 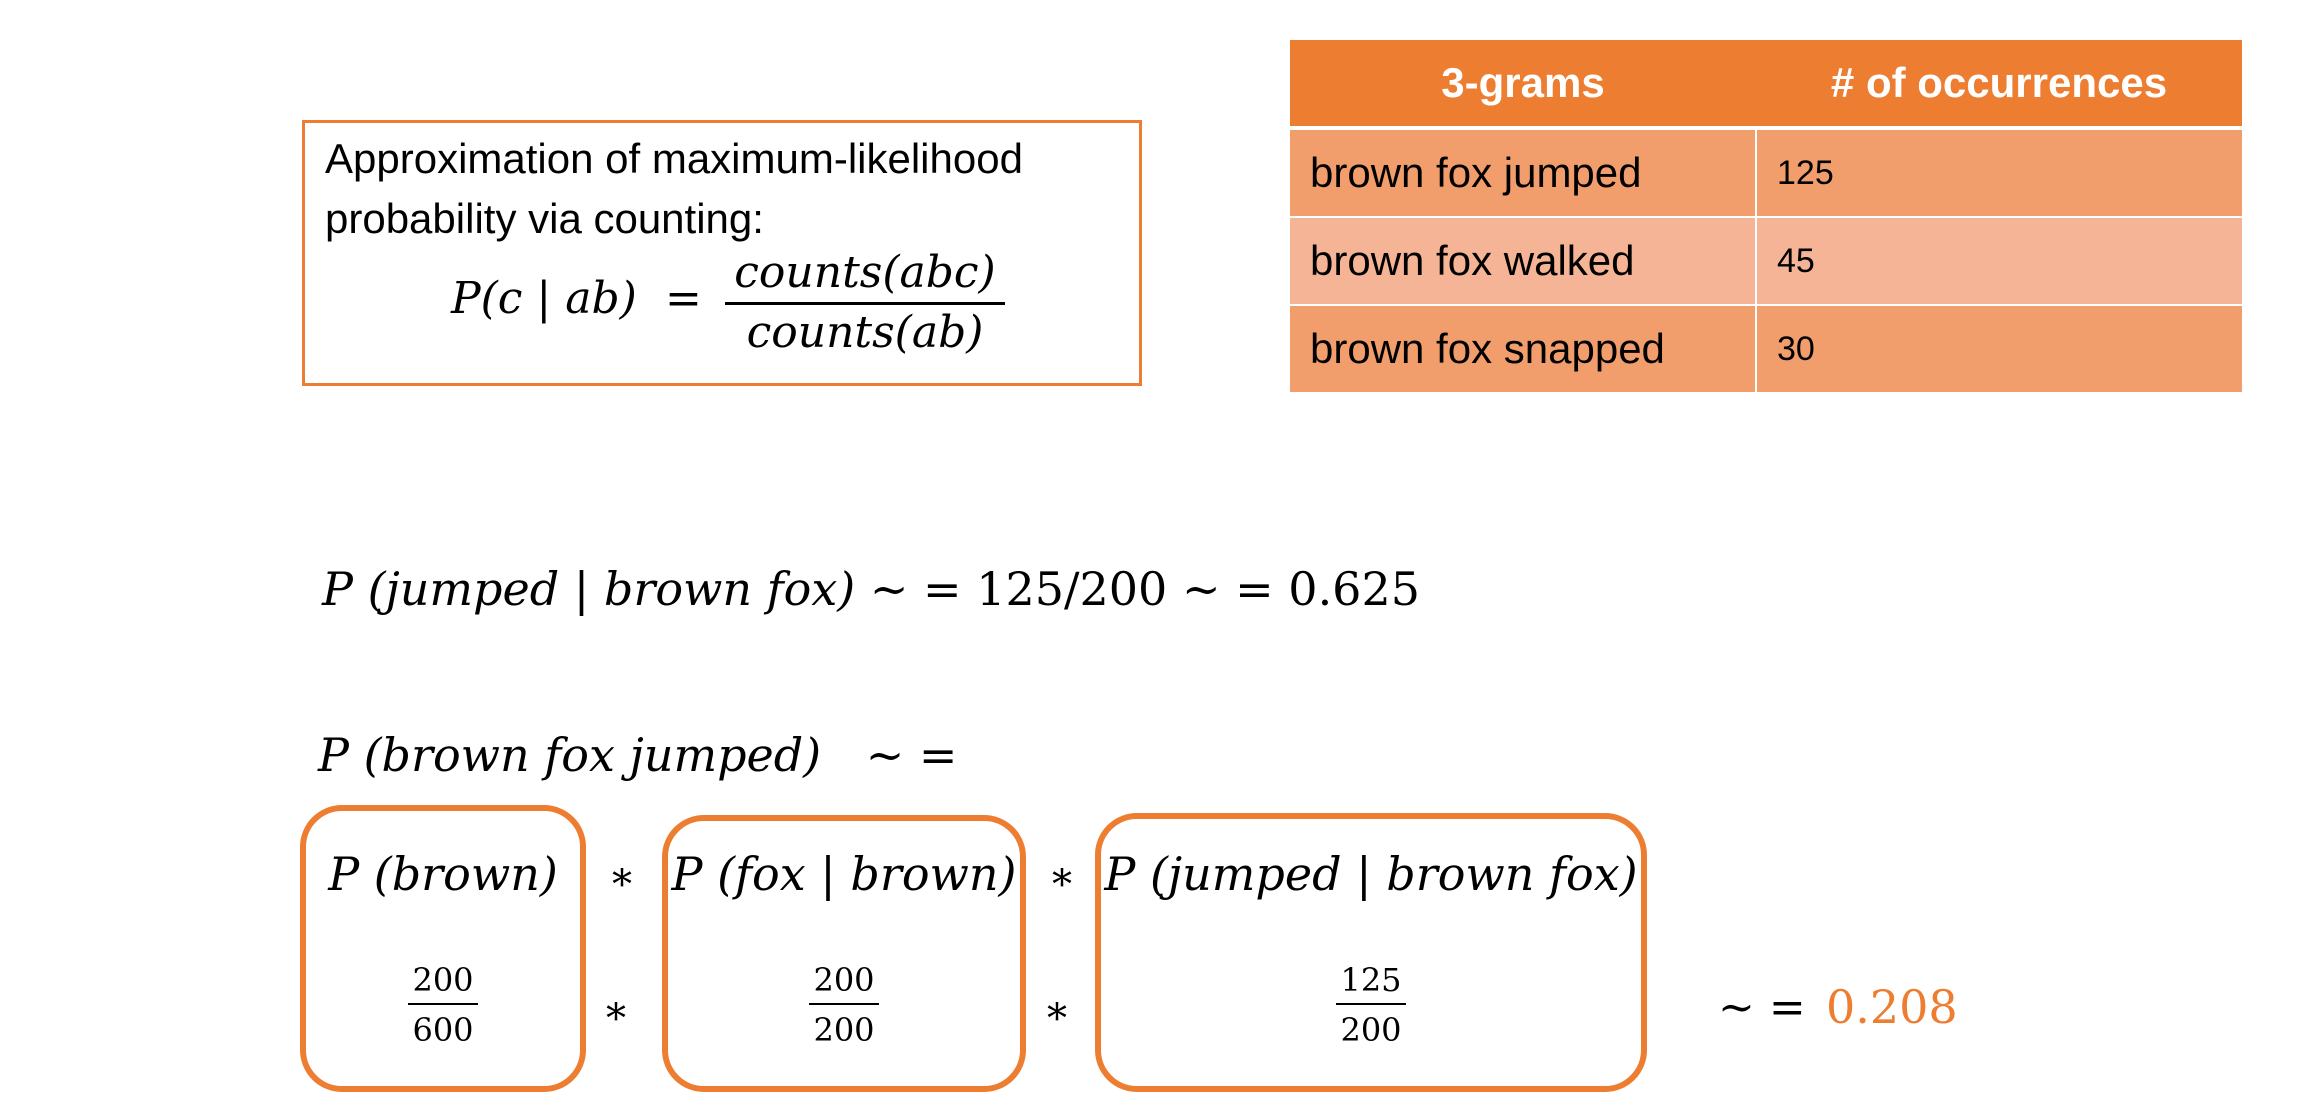 I want to click on count-cell: 125, so click(x=1999, y=172).